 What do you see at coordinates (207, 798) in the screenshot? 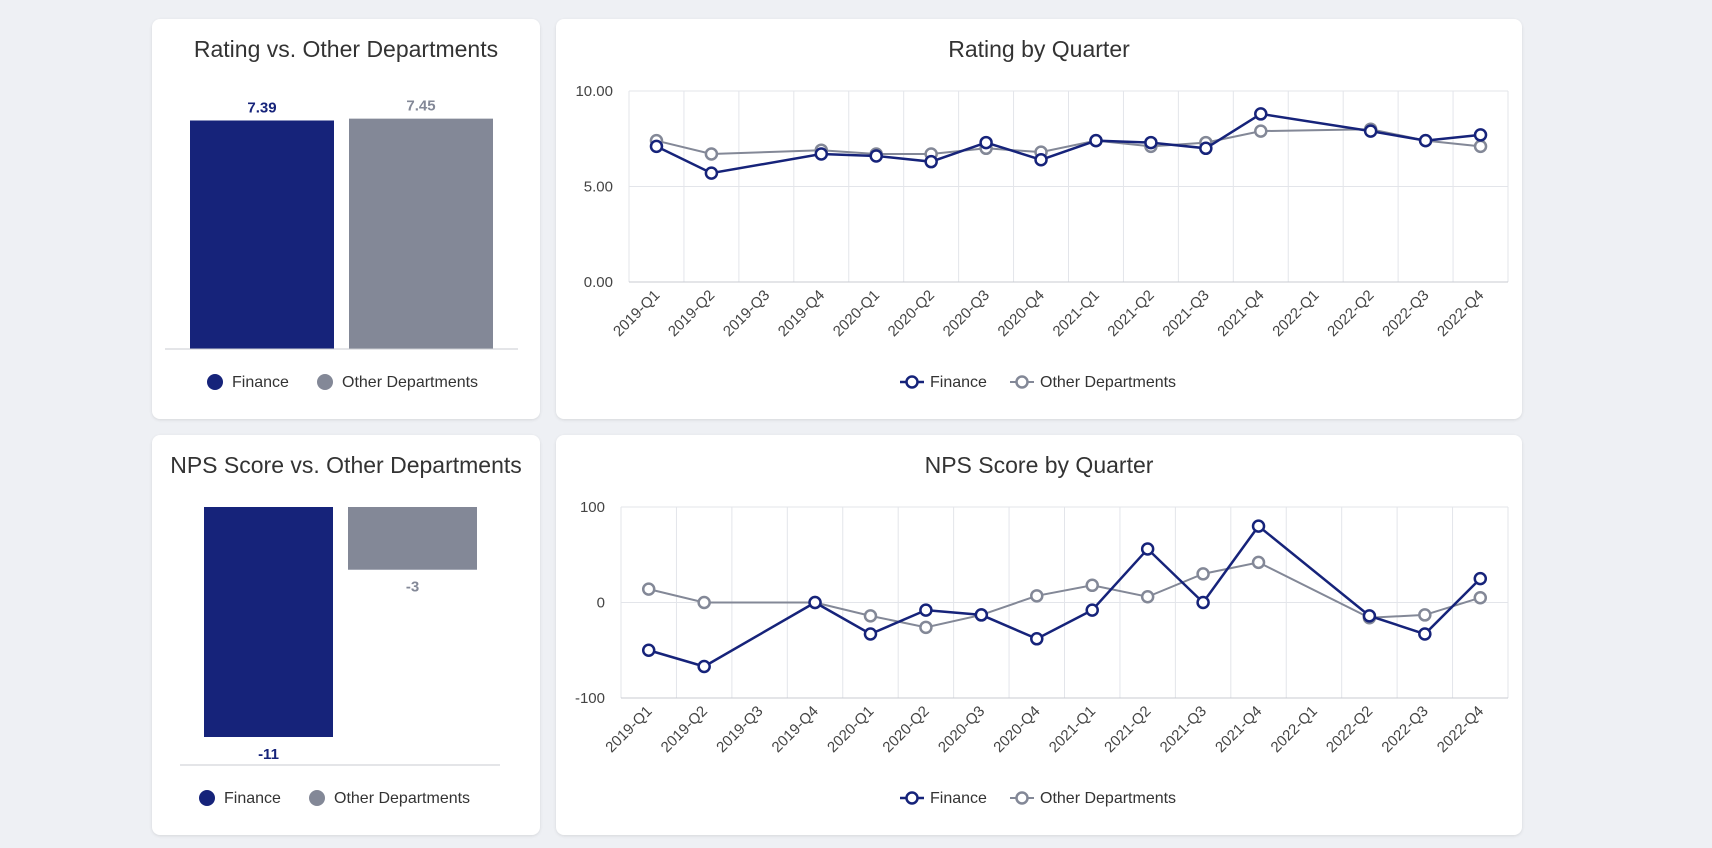
I see `legend-marker-finance` at bounding box center [207, 798].